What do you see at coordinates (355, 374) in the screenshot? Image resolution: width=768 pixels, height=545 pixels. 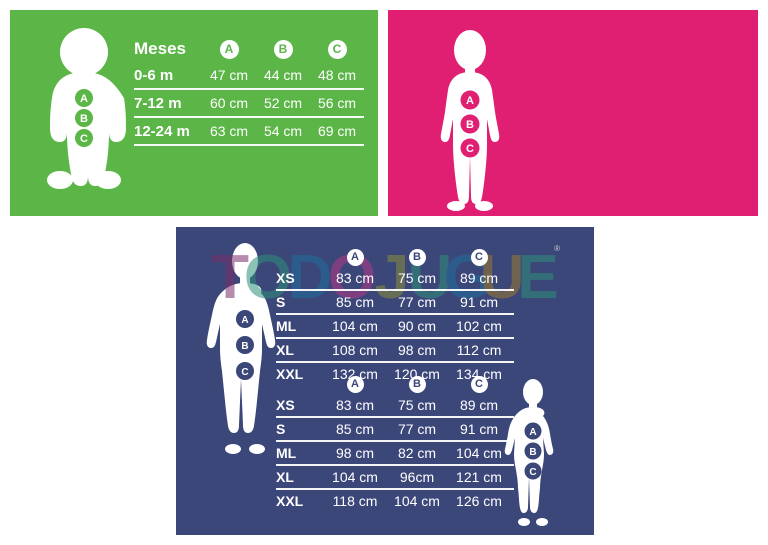 I see `cell-a: 132 cm` at bounding box center [355, 374].